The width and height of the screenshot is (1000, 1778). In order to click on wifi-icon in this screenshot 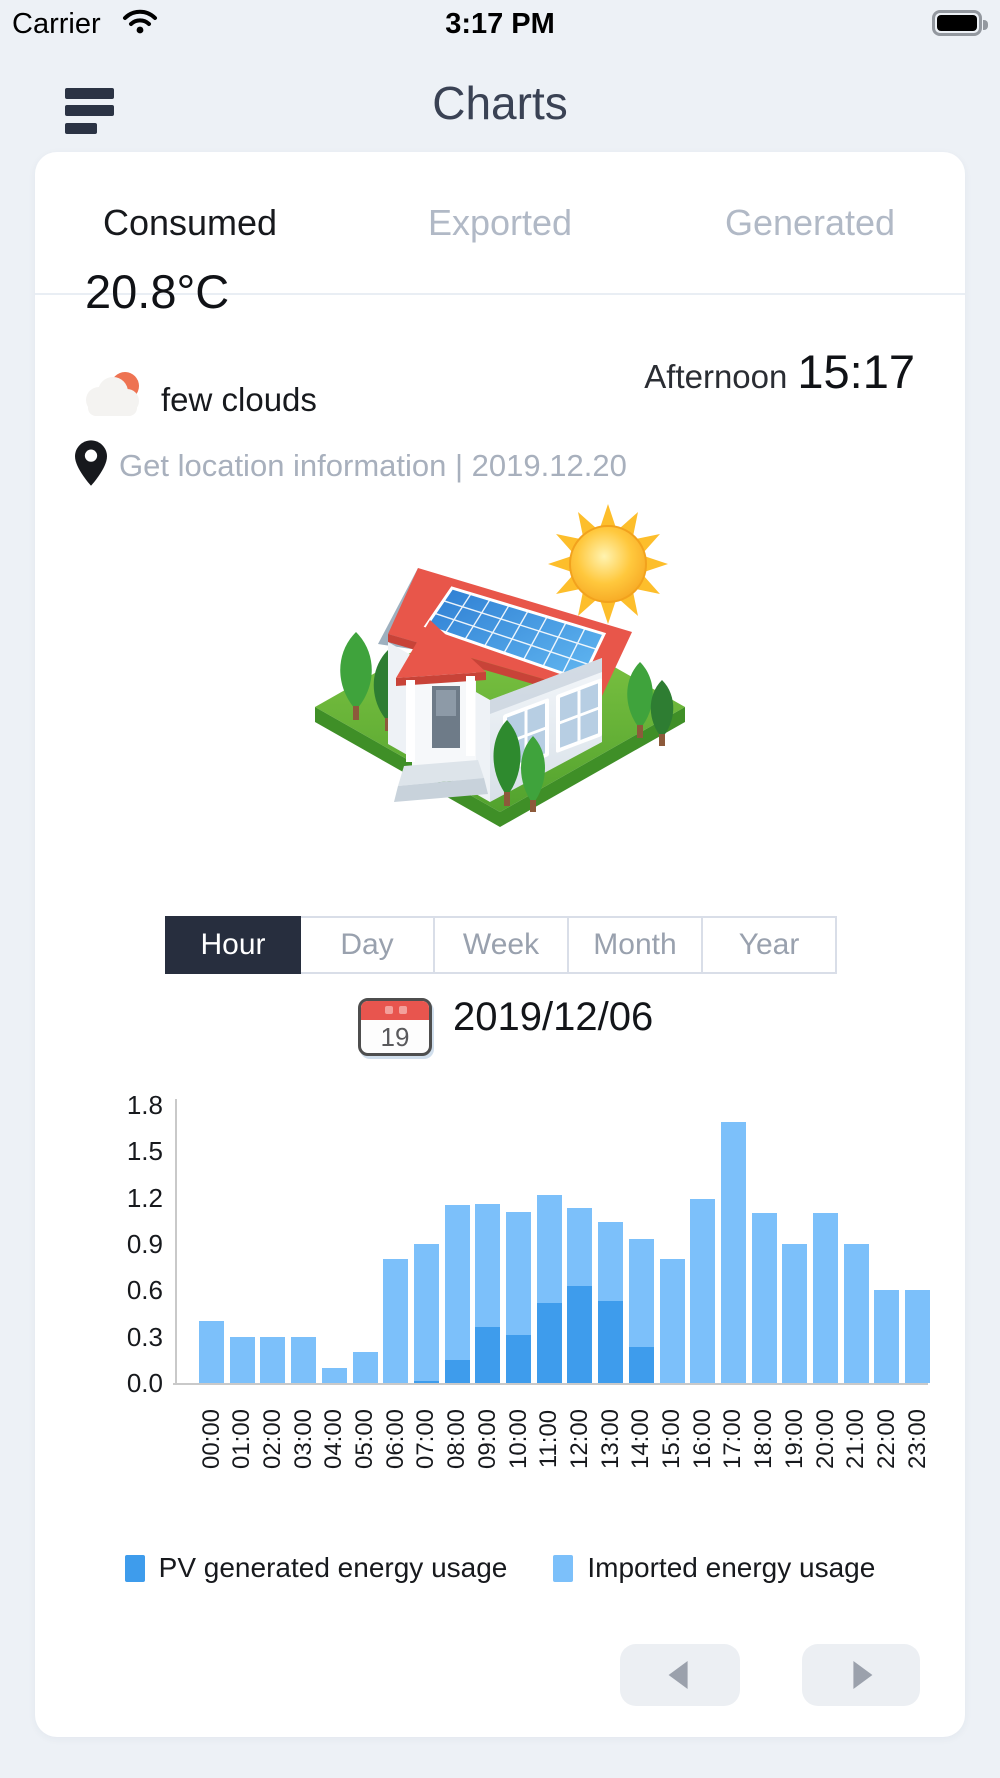, I will do `click(140, 23)`.